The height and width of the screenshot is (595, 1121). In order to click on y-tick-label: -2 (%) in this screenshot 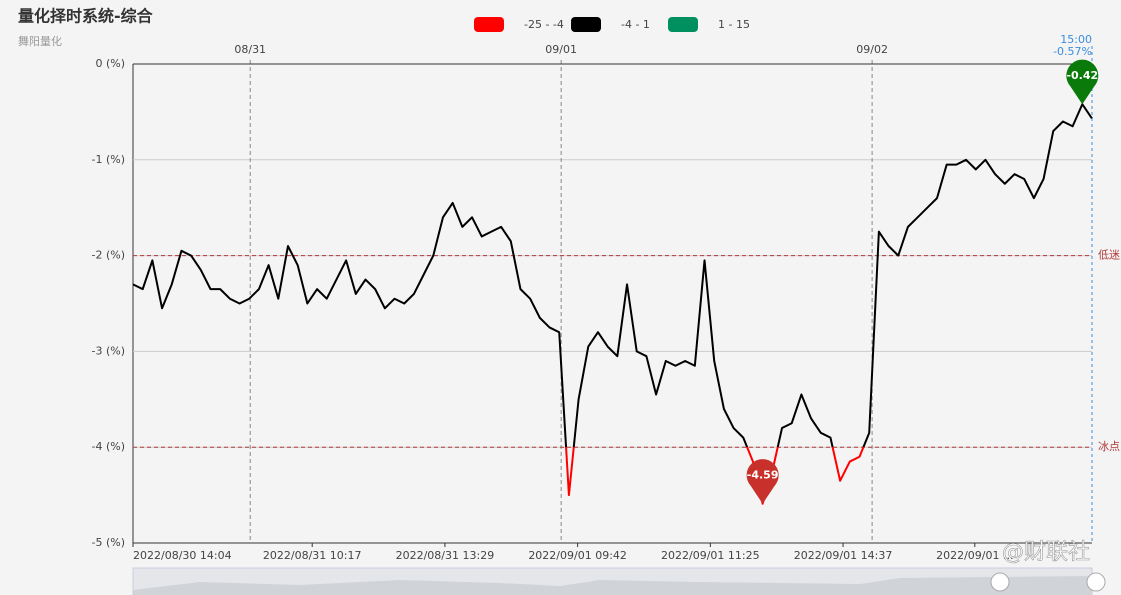, I will do `click(109, 255)`.